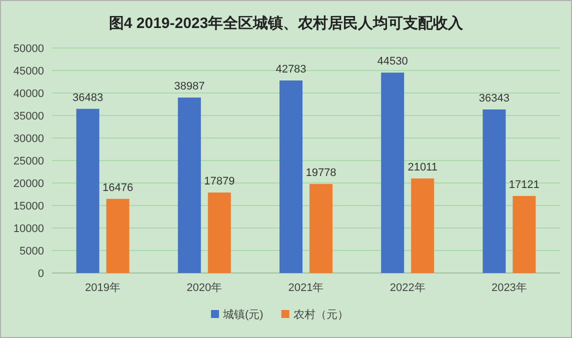 The image size is (572, 338). I want to click on data-label: 17879, so click(219, 182).